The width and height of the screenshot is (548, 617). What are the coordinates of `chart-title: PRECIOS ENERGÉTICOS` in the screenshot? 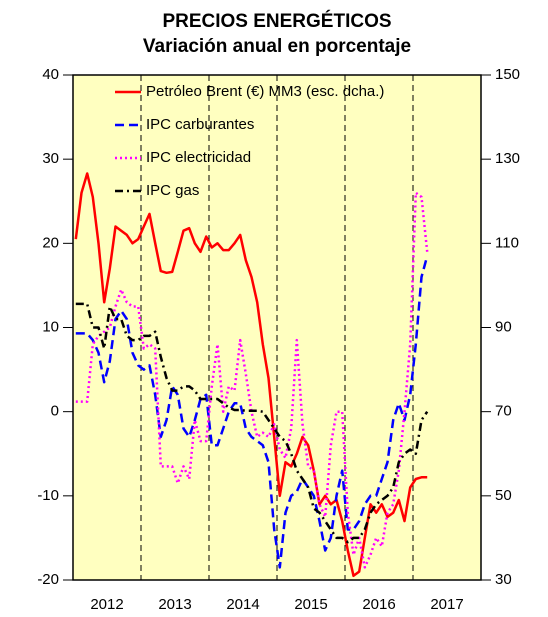 It's located at (276, 21).